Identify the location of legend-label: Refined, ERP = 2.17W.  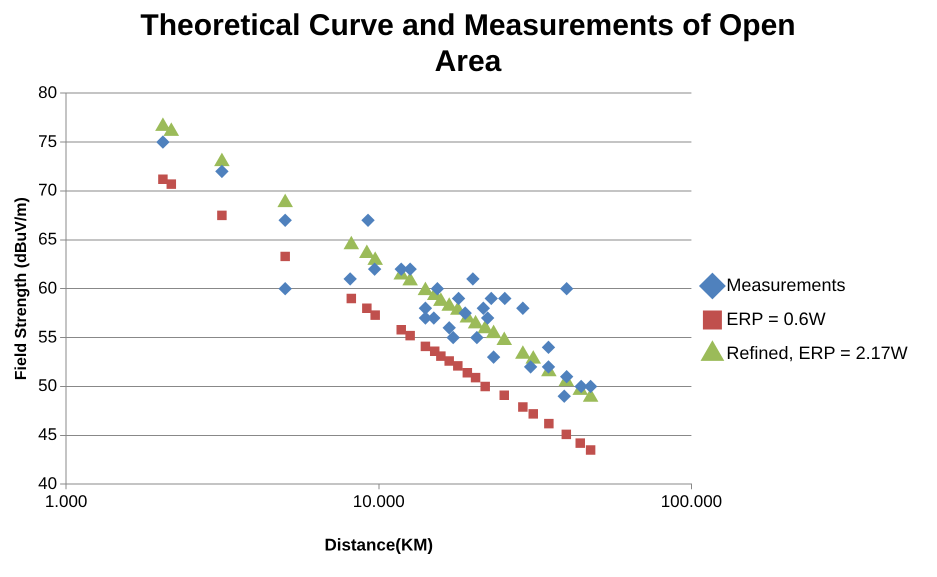
(817, 352).